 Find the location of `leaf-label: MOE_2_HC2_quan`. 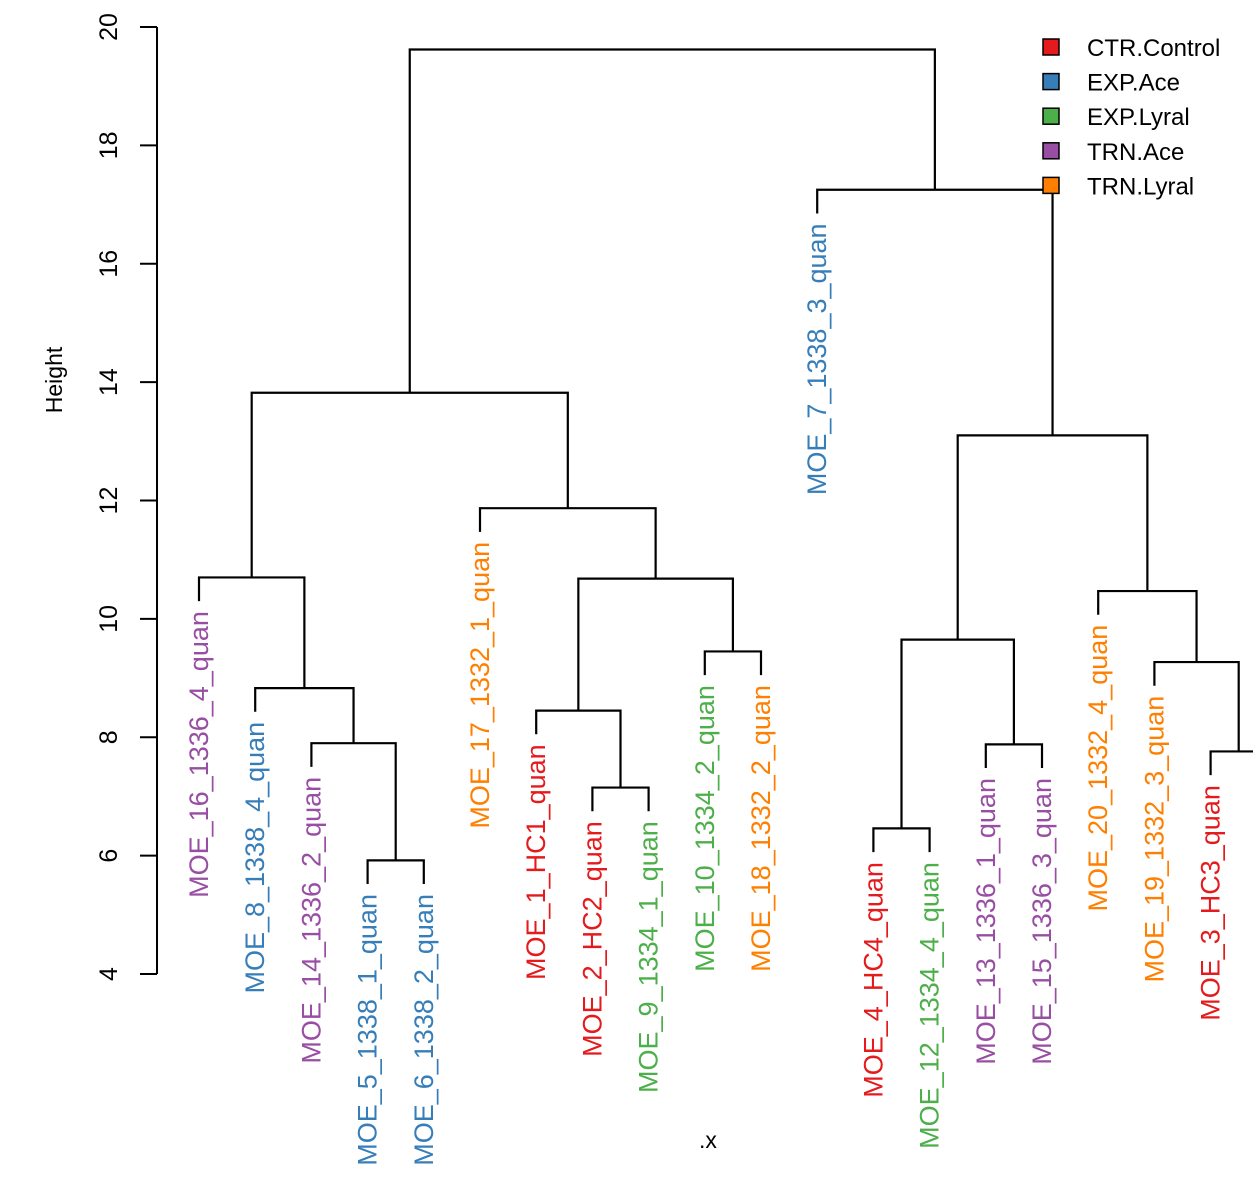

leaf-label: MOE_2_HC2_quan is located at coordinates (592, 939).